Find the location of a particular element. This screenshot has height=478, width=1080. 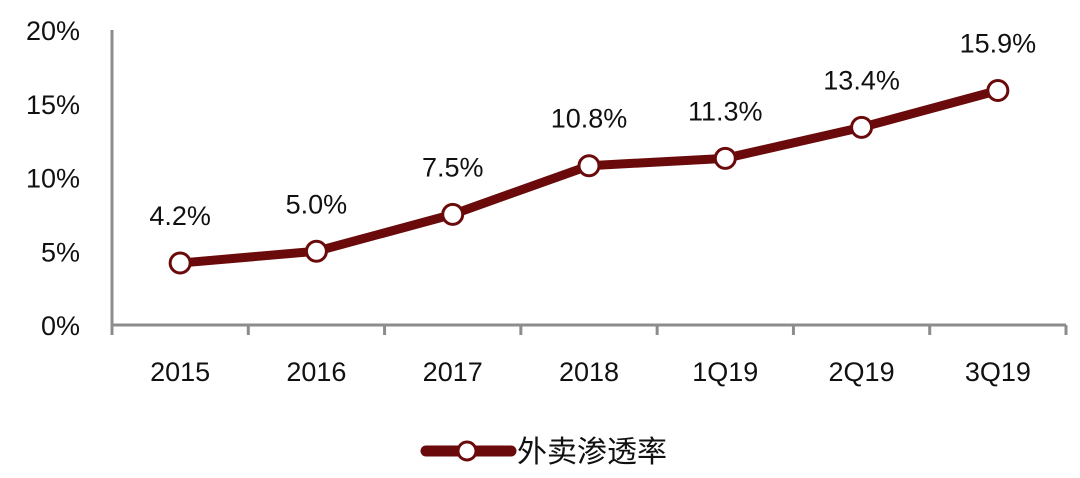

legend-marker-icon is located at coordinates (467, 451).